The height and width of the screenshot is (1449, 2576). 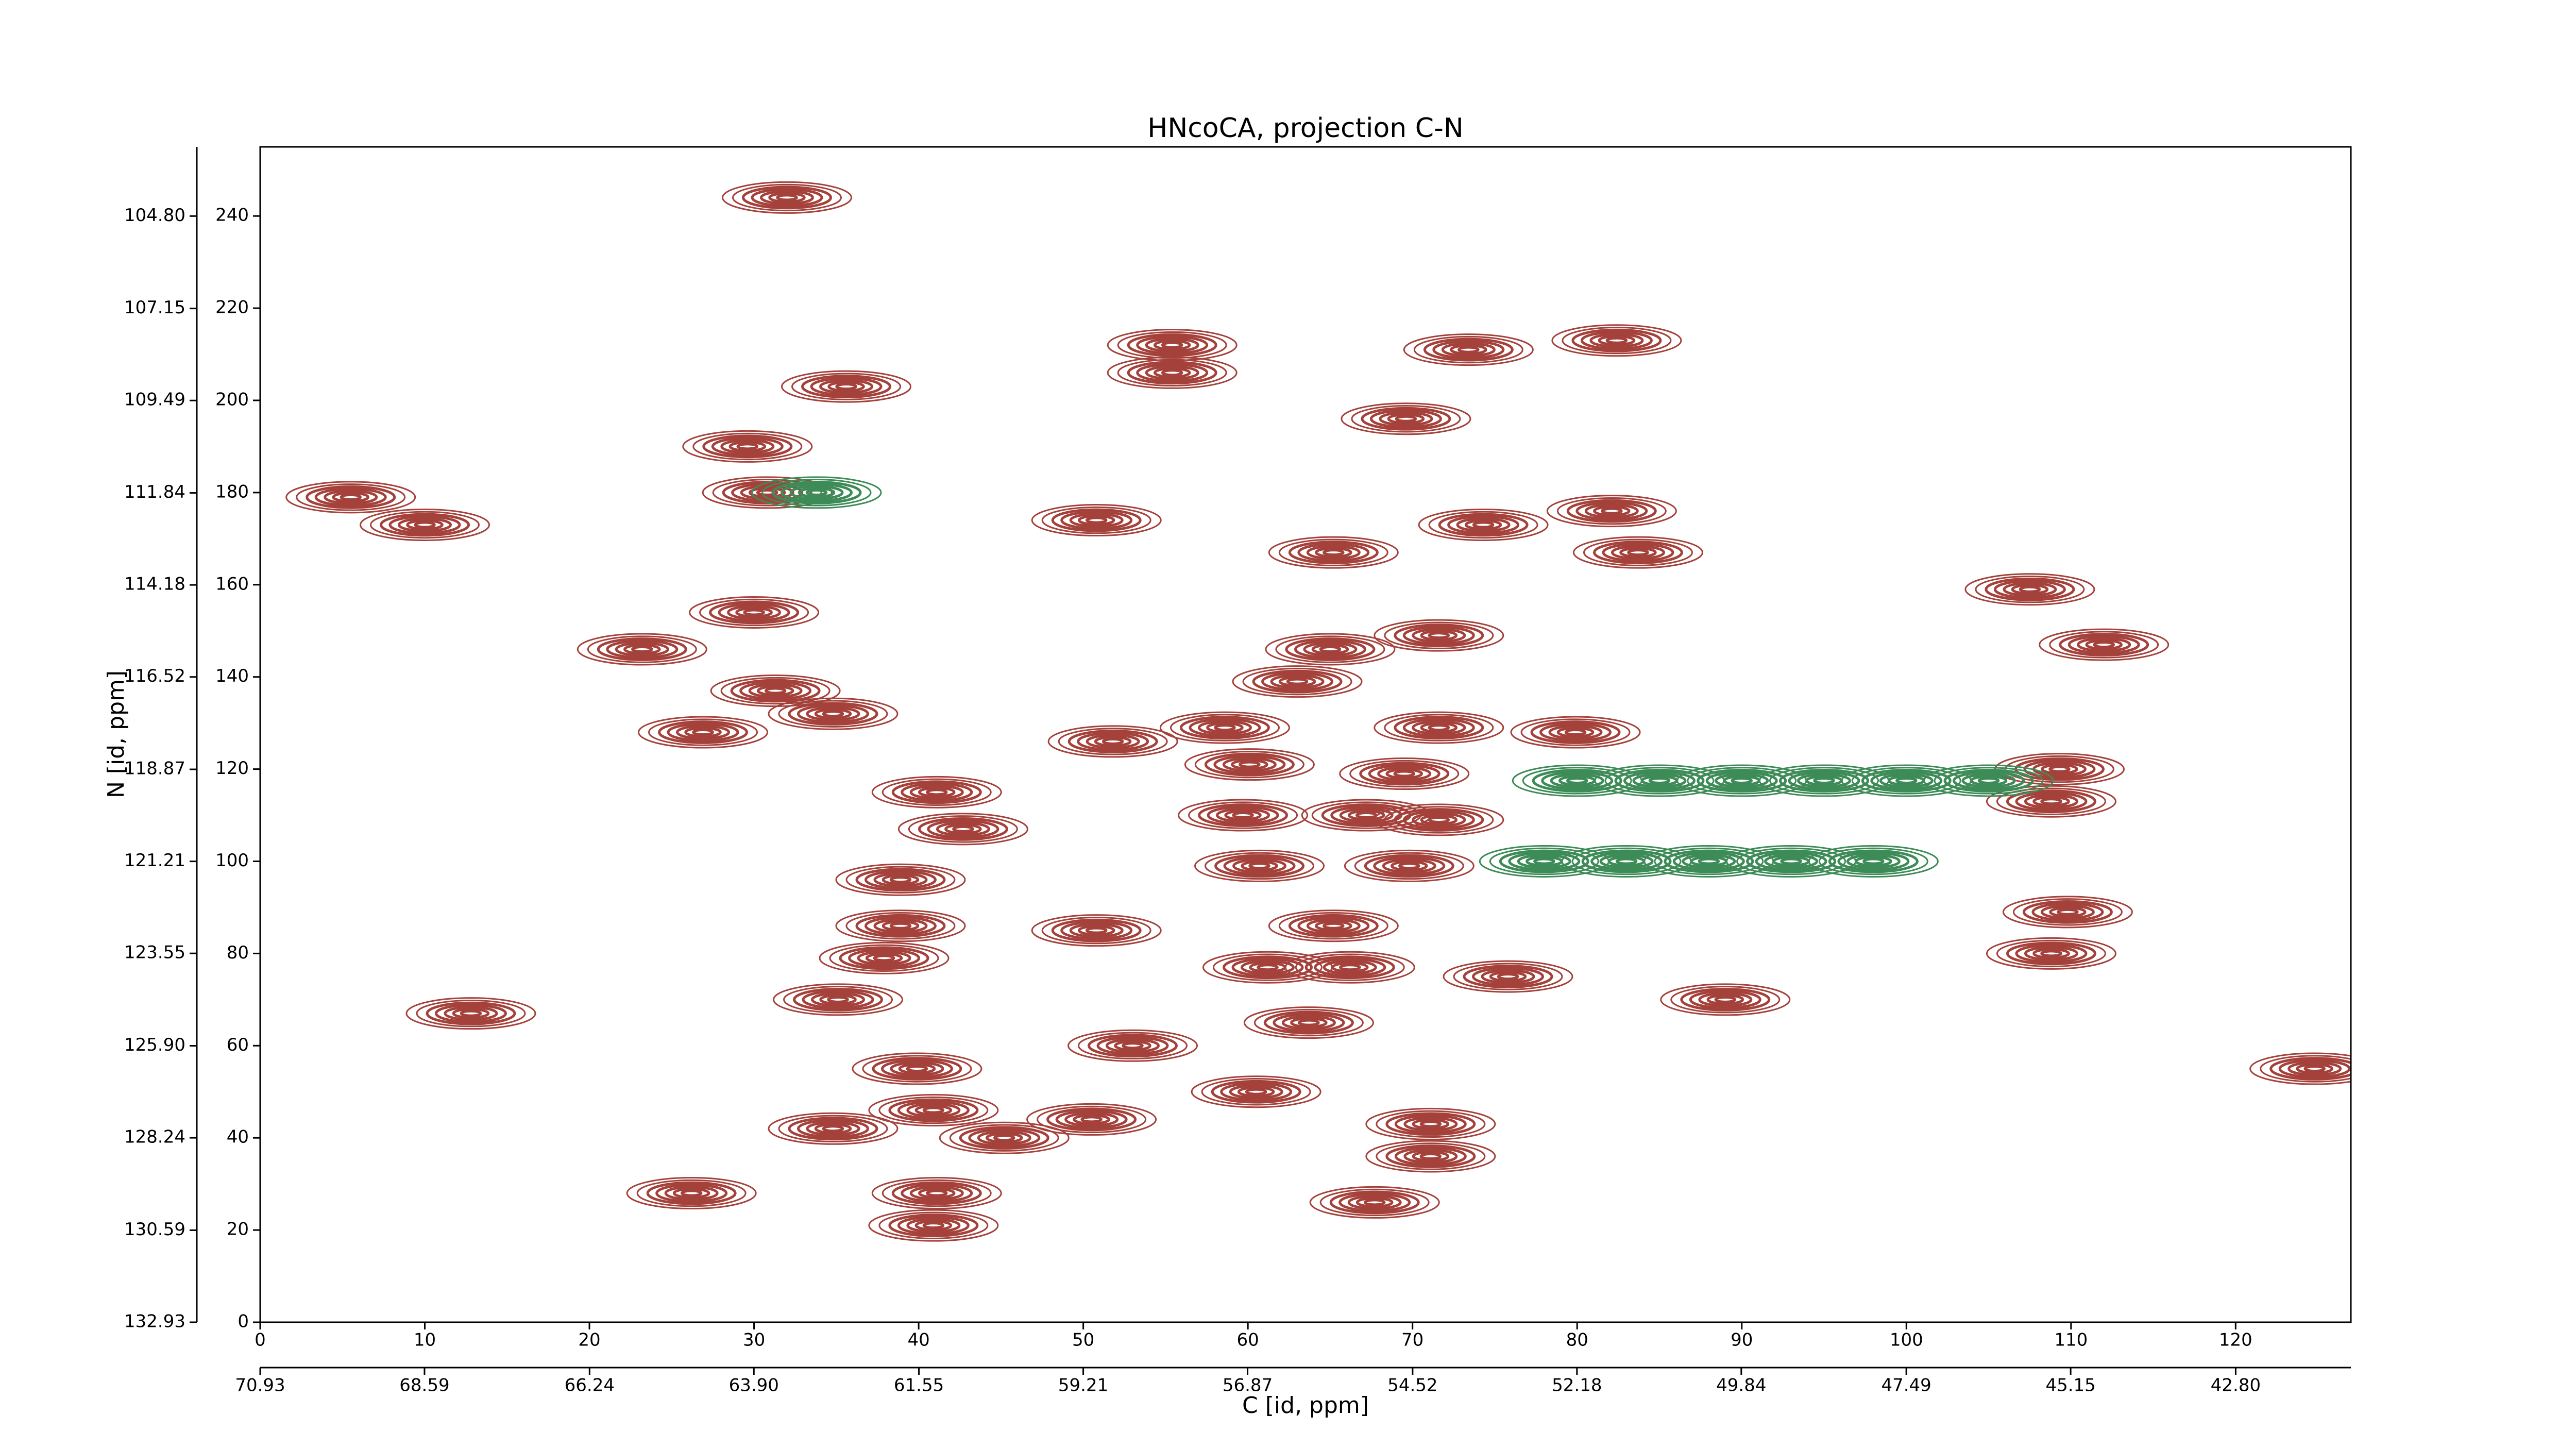 I want to click on x2-tick-label: 45.15, so click(x=2070, y=1385).